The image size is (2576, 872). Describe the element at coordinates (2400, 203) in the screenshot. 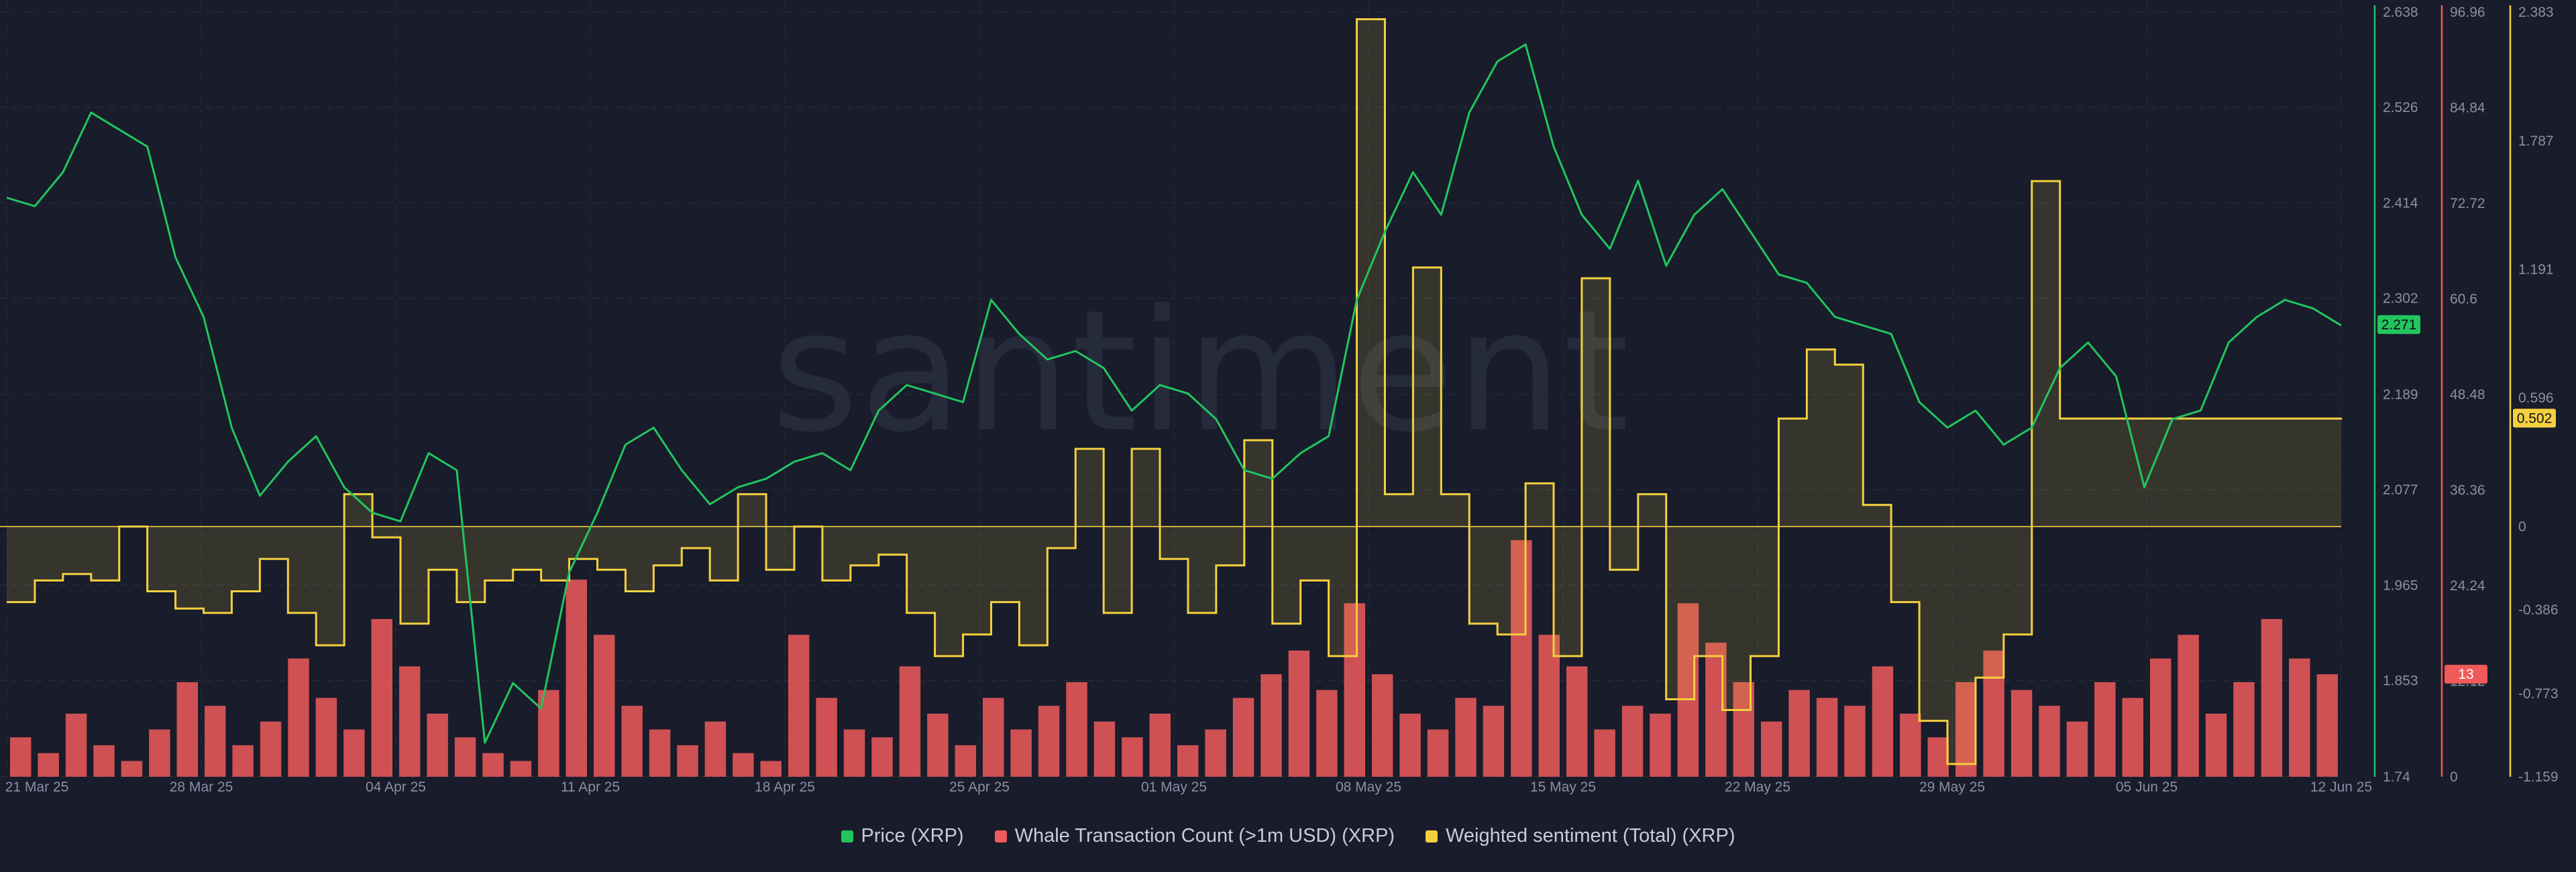

I see `price-tick-label: 2.414` at that location.